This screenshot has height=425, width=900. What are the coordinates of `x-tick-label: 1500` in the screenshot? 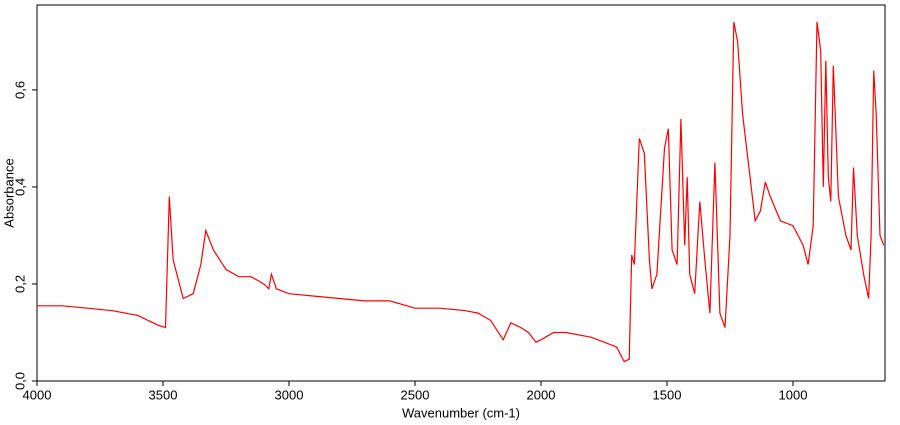 It's located at (667, 394).